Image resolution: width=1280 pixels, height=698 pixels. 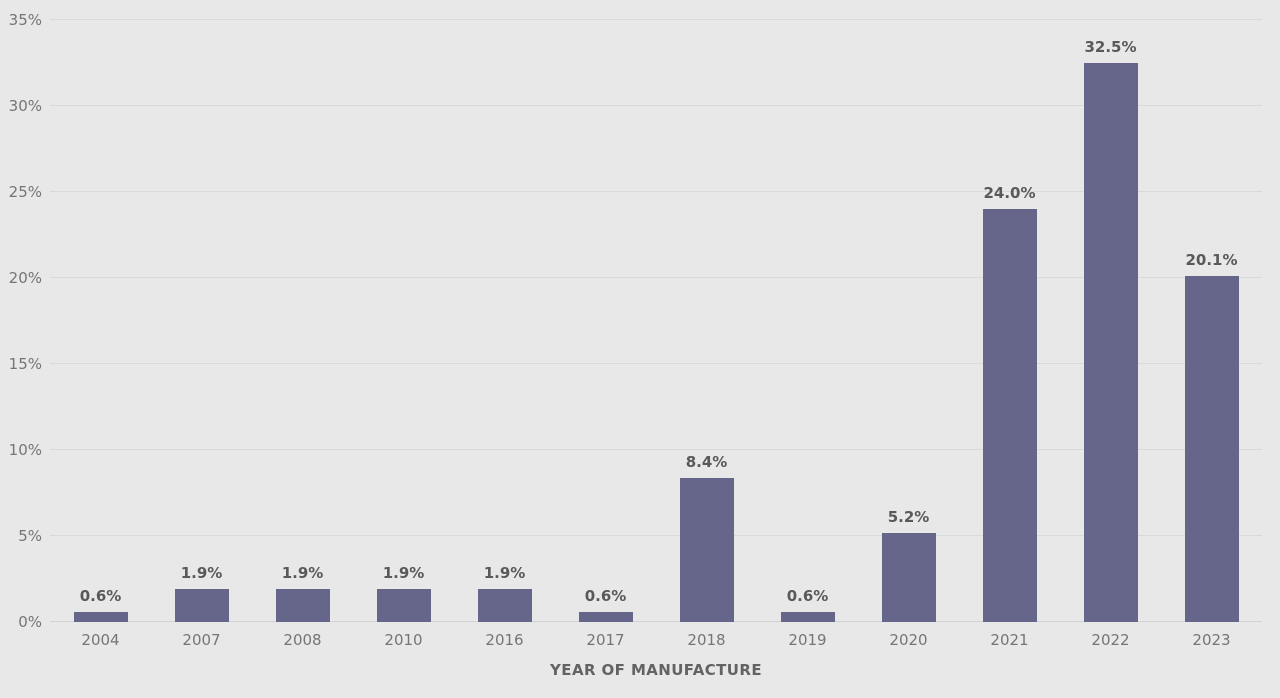 I want to click on x-axis-tick-label: 2017, so click(x=605, y=640).